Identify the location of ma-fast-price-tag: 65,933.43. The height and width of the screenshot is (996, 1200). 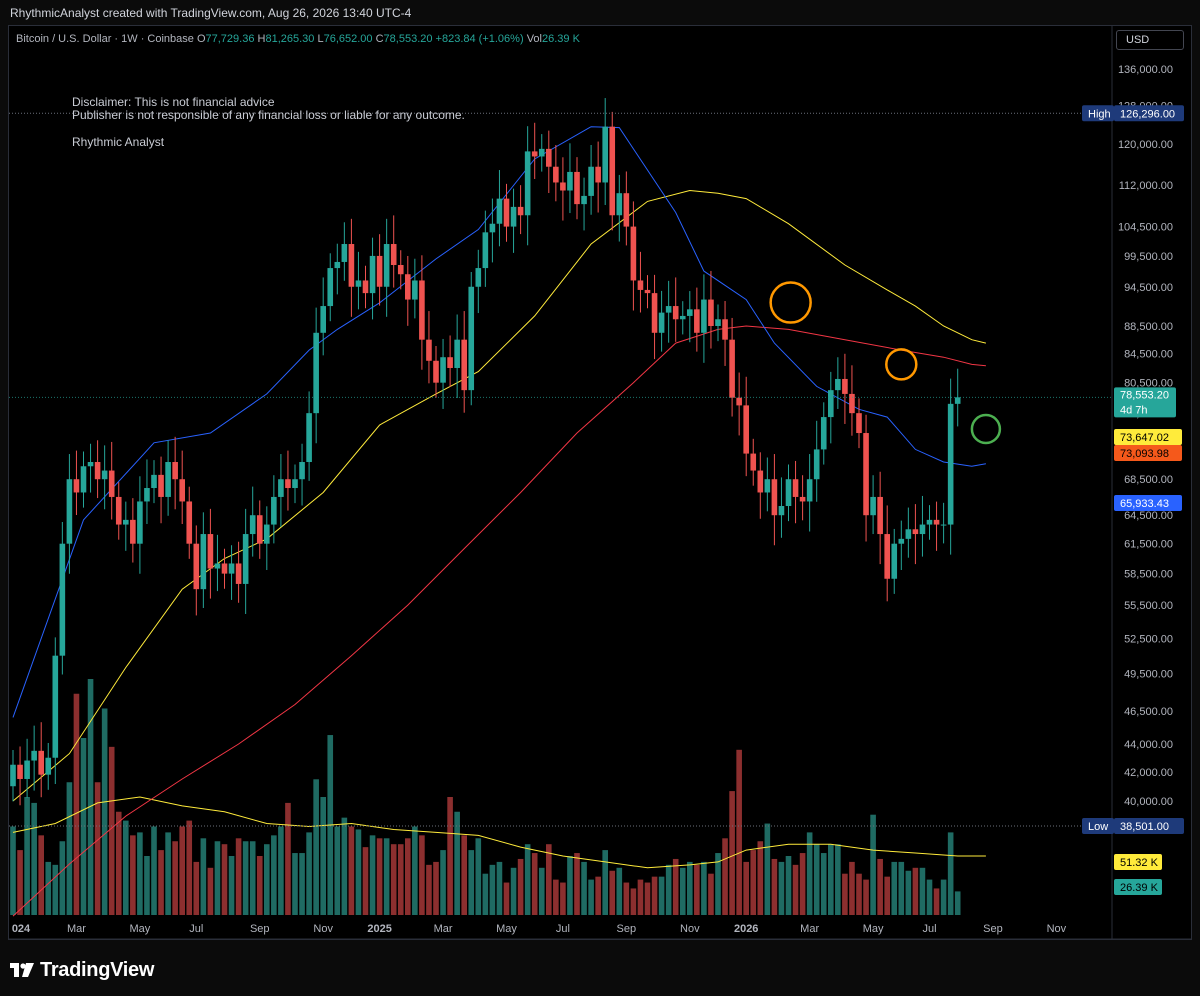
(1148, 503).